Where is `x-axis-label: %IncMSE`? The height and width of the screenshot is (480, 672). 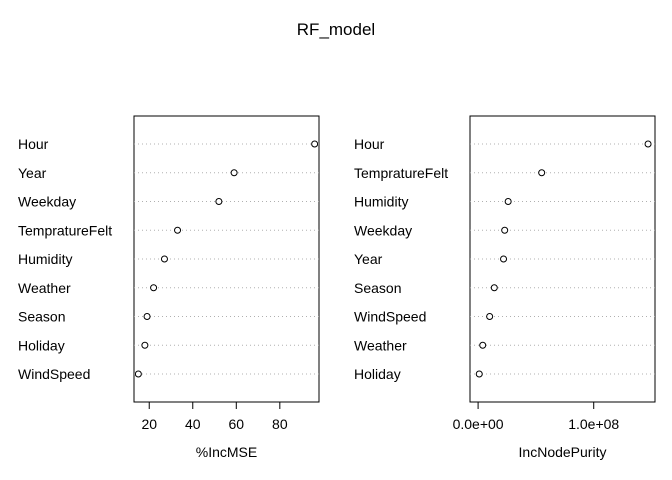 x-axis-label: %IncMSE is located at coordinates (226, 452).